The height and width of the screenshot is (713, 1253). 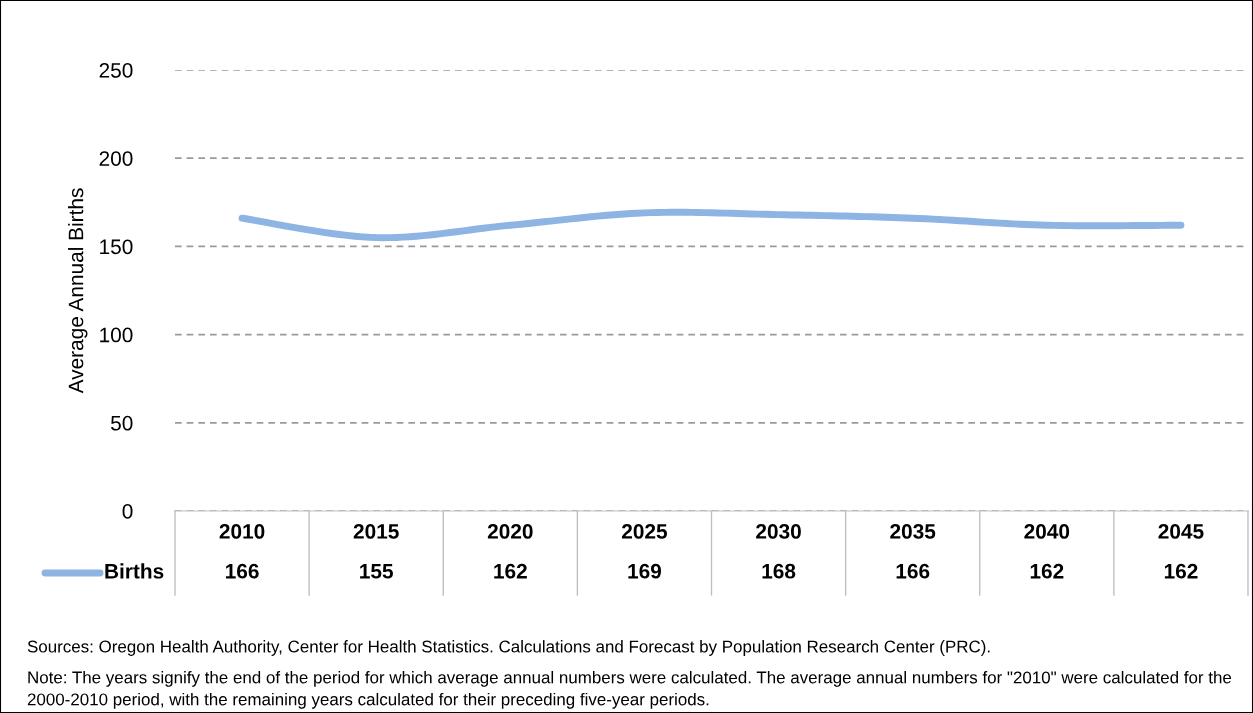 I want to click on data-label: 155, so click(x=376, y=571).